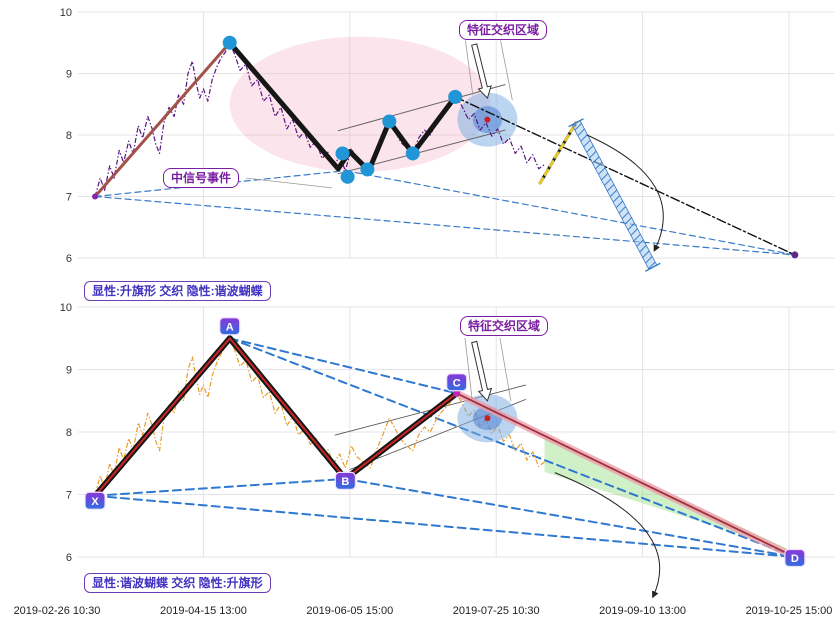 This screenshot has height=618, width=839. I want to click on pattern-point-letter: X, so click(95, 502).